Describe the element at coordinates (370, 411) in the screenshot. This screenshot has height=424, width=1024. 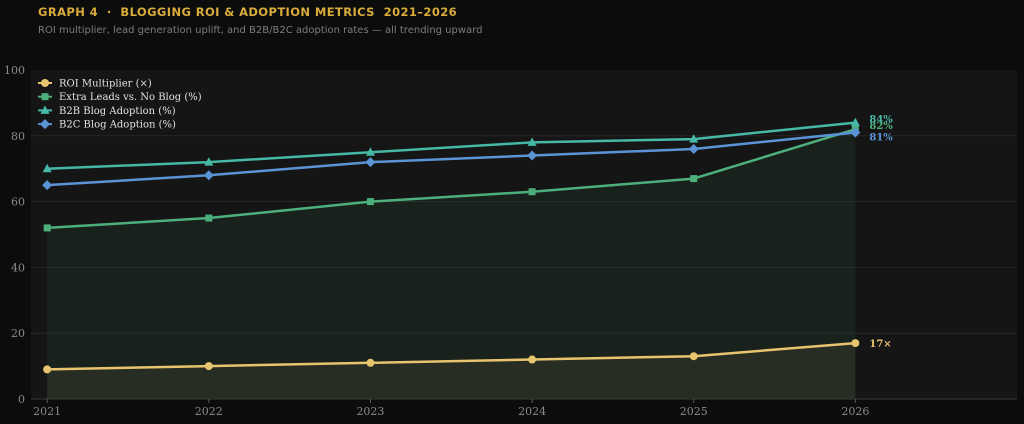
I see `x-tick-label: 2023` at that location.